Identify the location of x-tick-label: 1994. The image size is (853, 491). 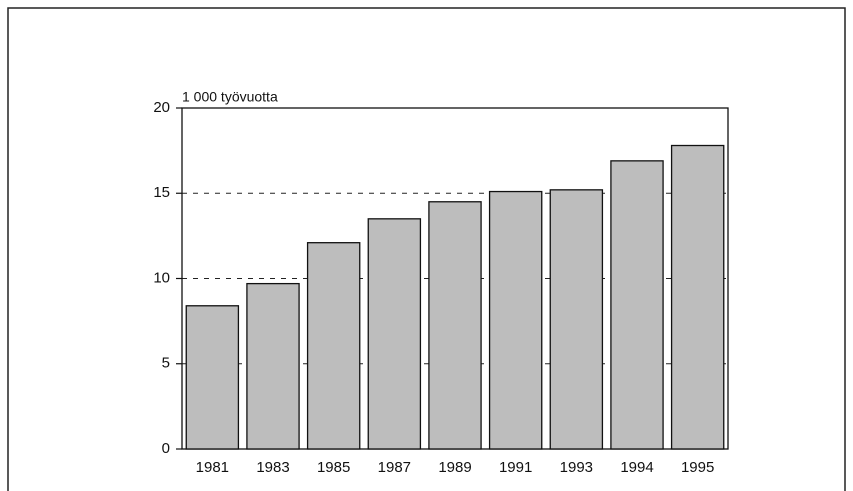
(636, 467).